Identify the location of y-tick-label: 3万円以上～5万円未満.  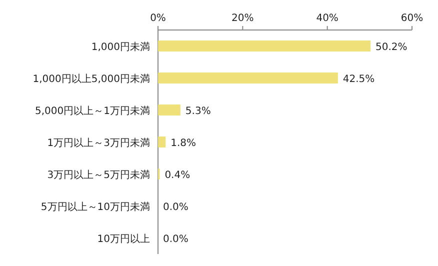
(98, 175).